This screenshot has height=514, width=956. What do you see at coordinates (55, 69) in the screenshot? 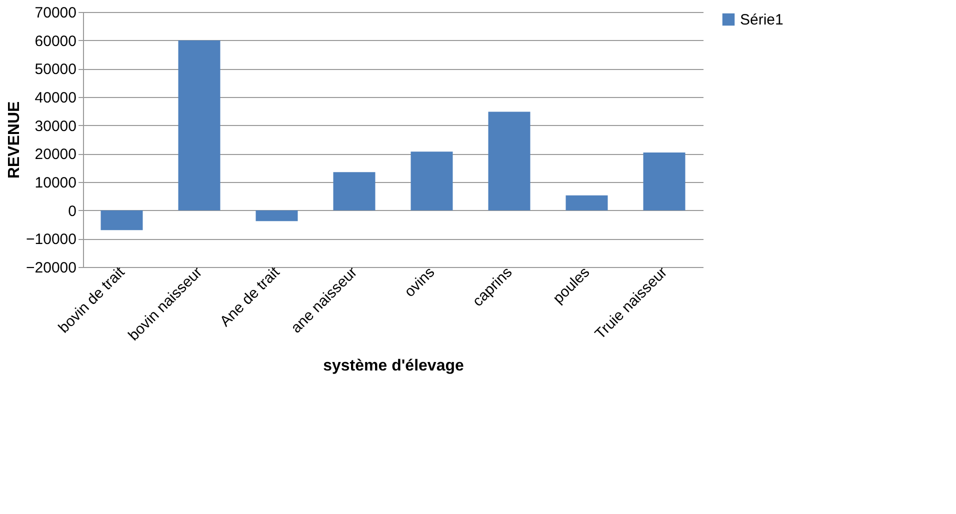
I see `y-tick-label: 50000` at bounding box center [55, 69].